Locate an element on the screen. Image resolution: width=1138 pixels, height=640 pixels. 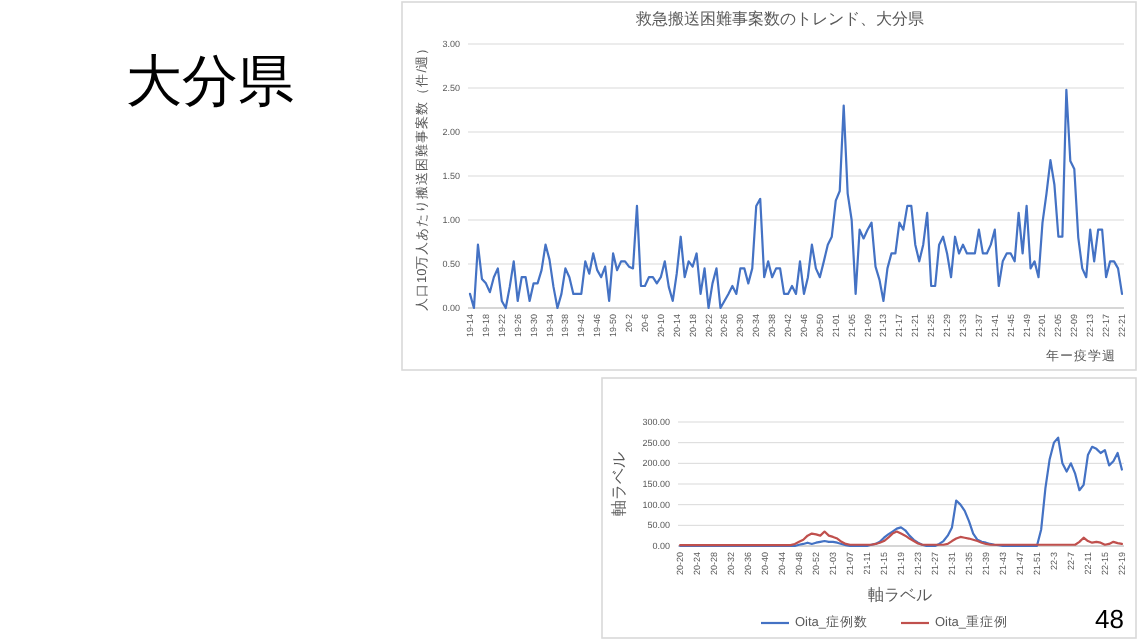
text: 大分県 is located at coordinates (210, 81).